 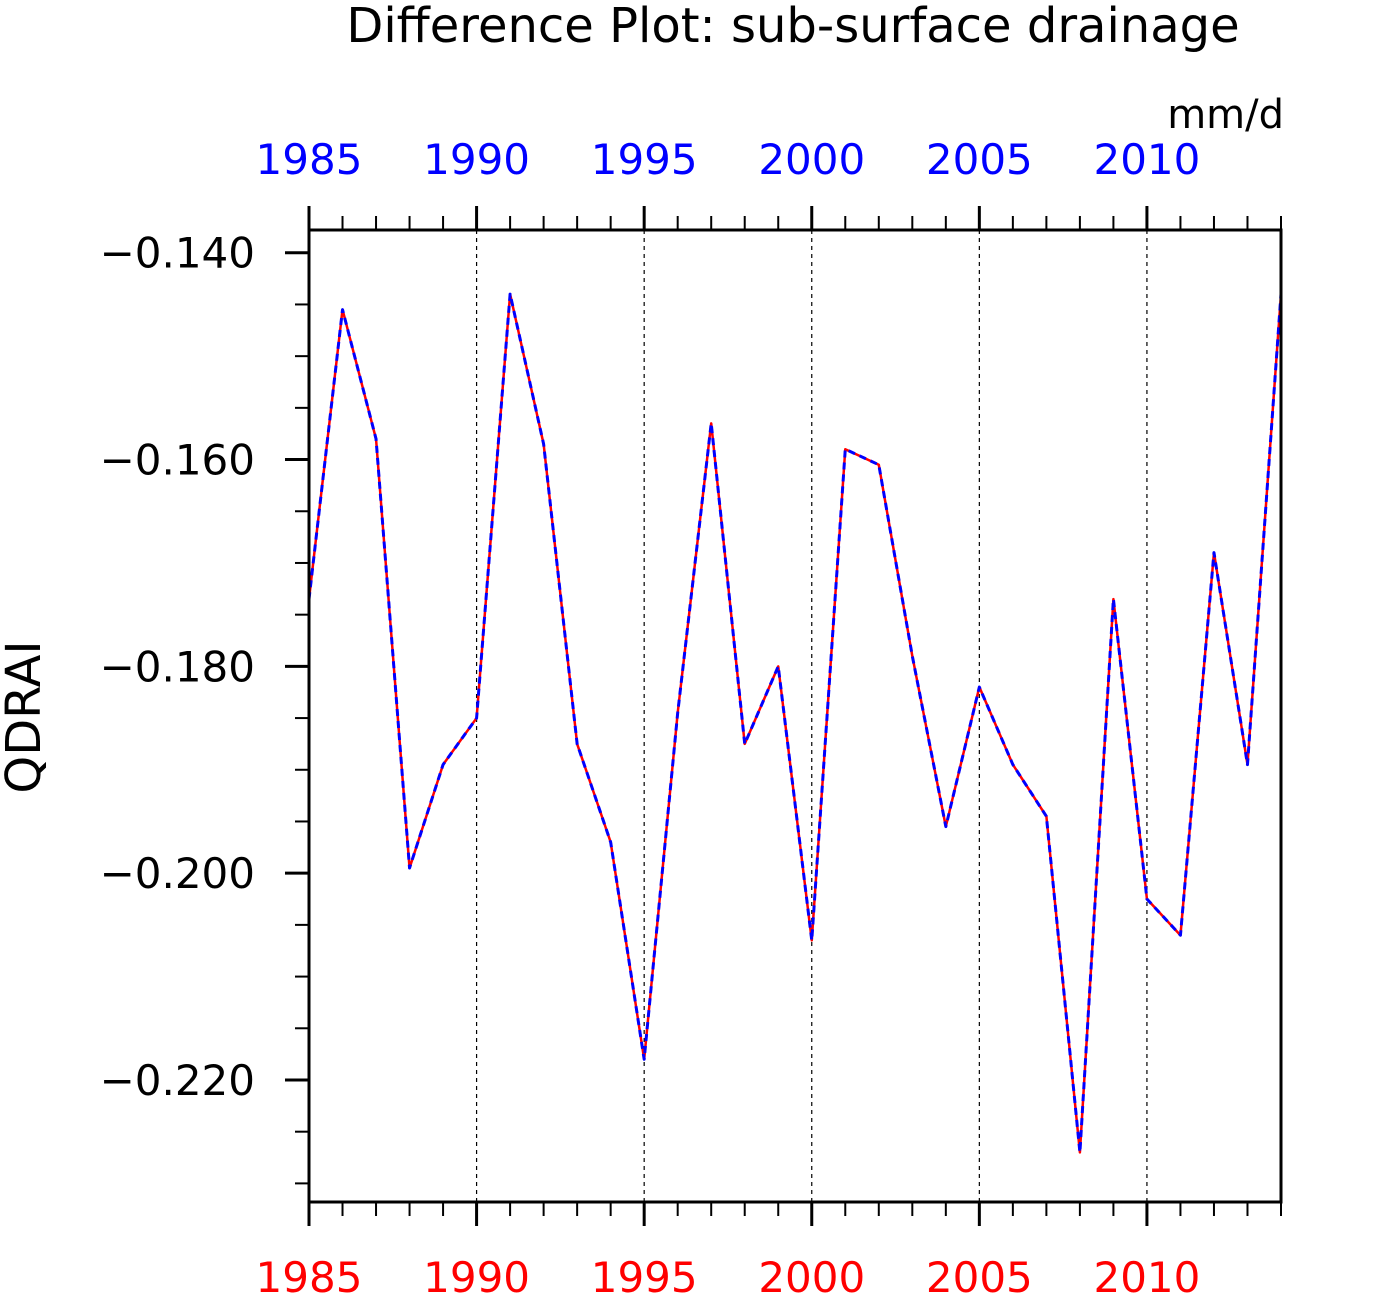 I want to click on x-tick-label-top: 1985, so click(x=309, y=159).